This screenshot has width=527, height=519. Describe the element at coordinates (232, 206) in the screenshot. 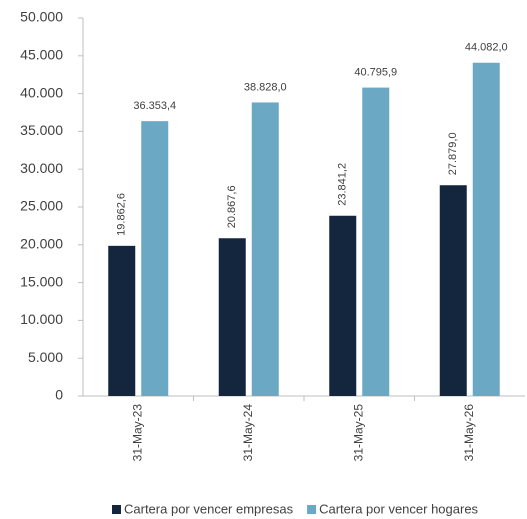

I see `data-label: 20.867,6` at that location.